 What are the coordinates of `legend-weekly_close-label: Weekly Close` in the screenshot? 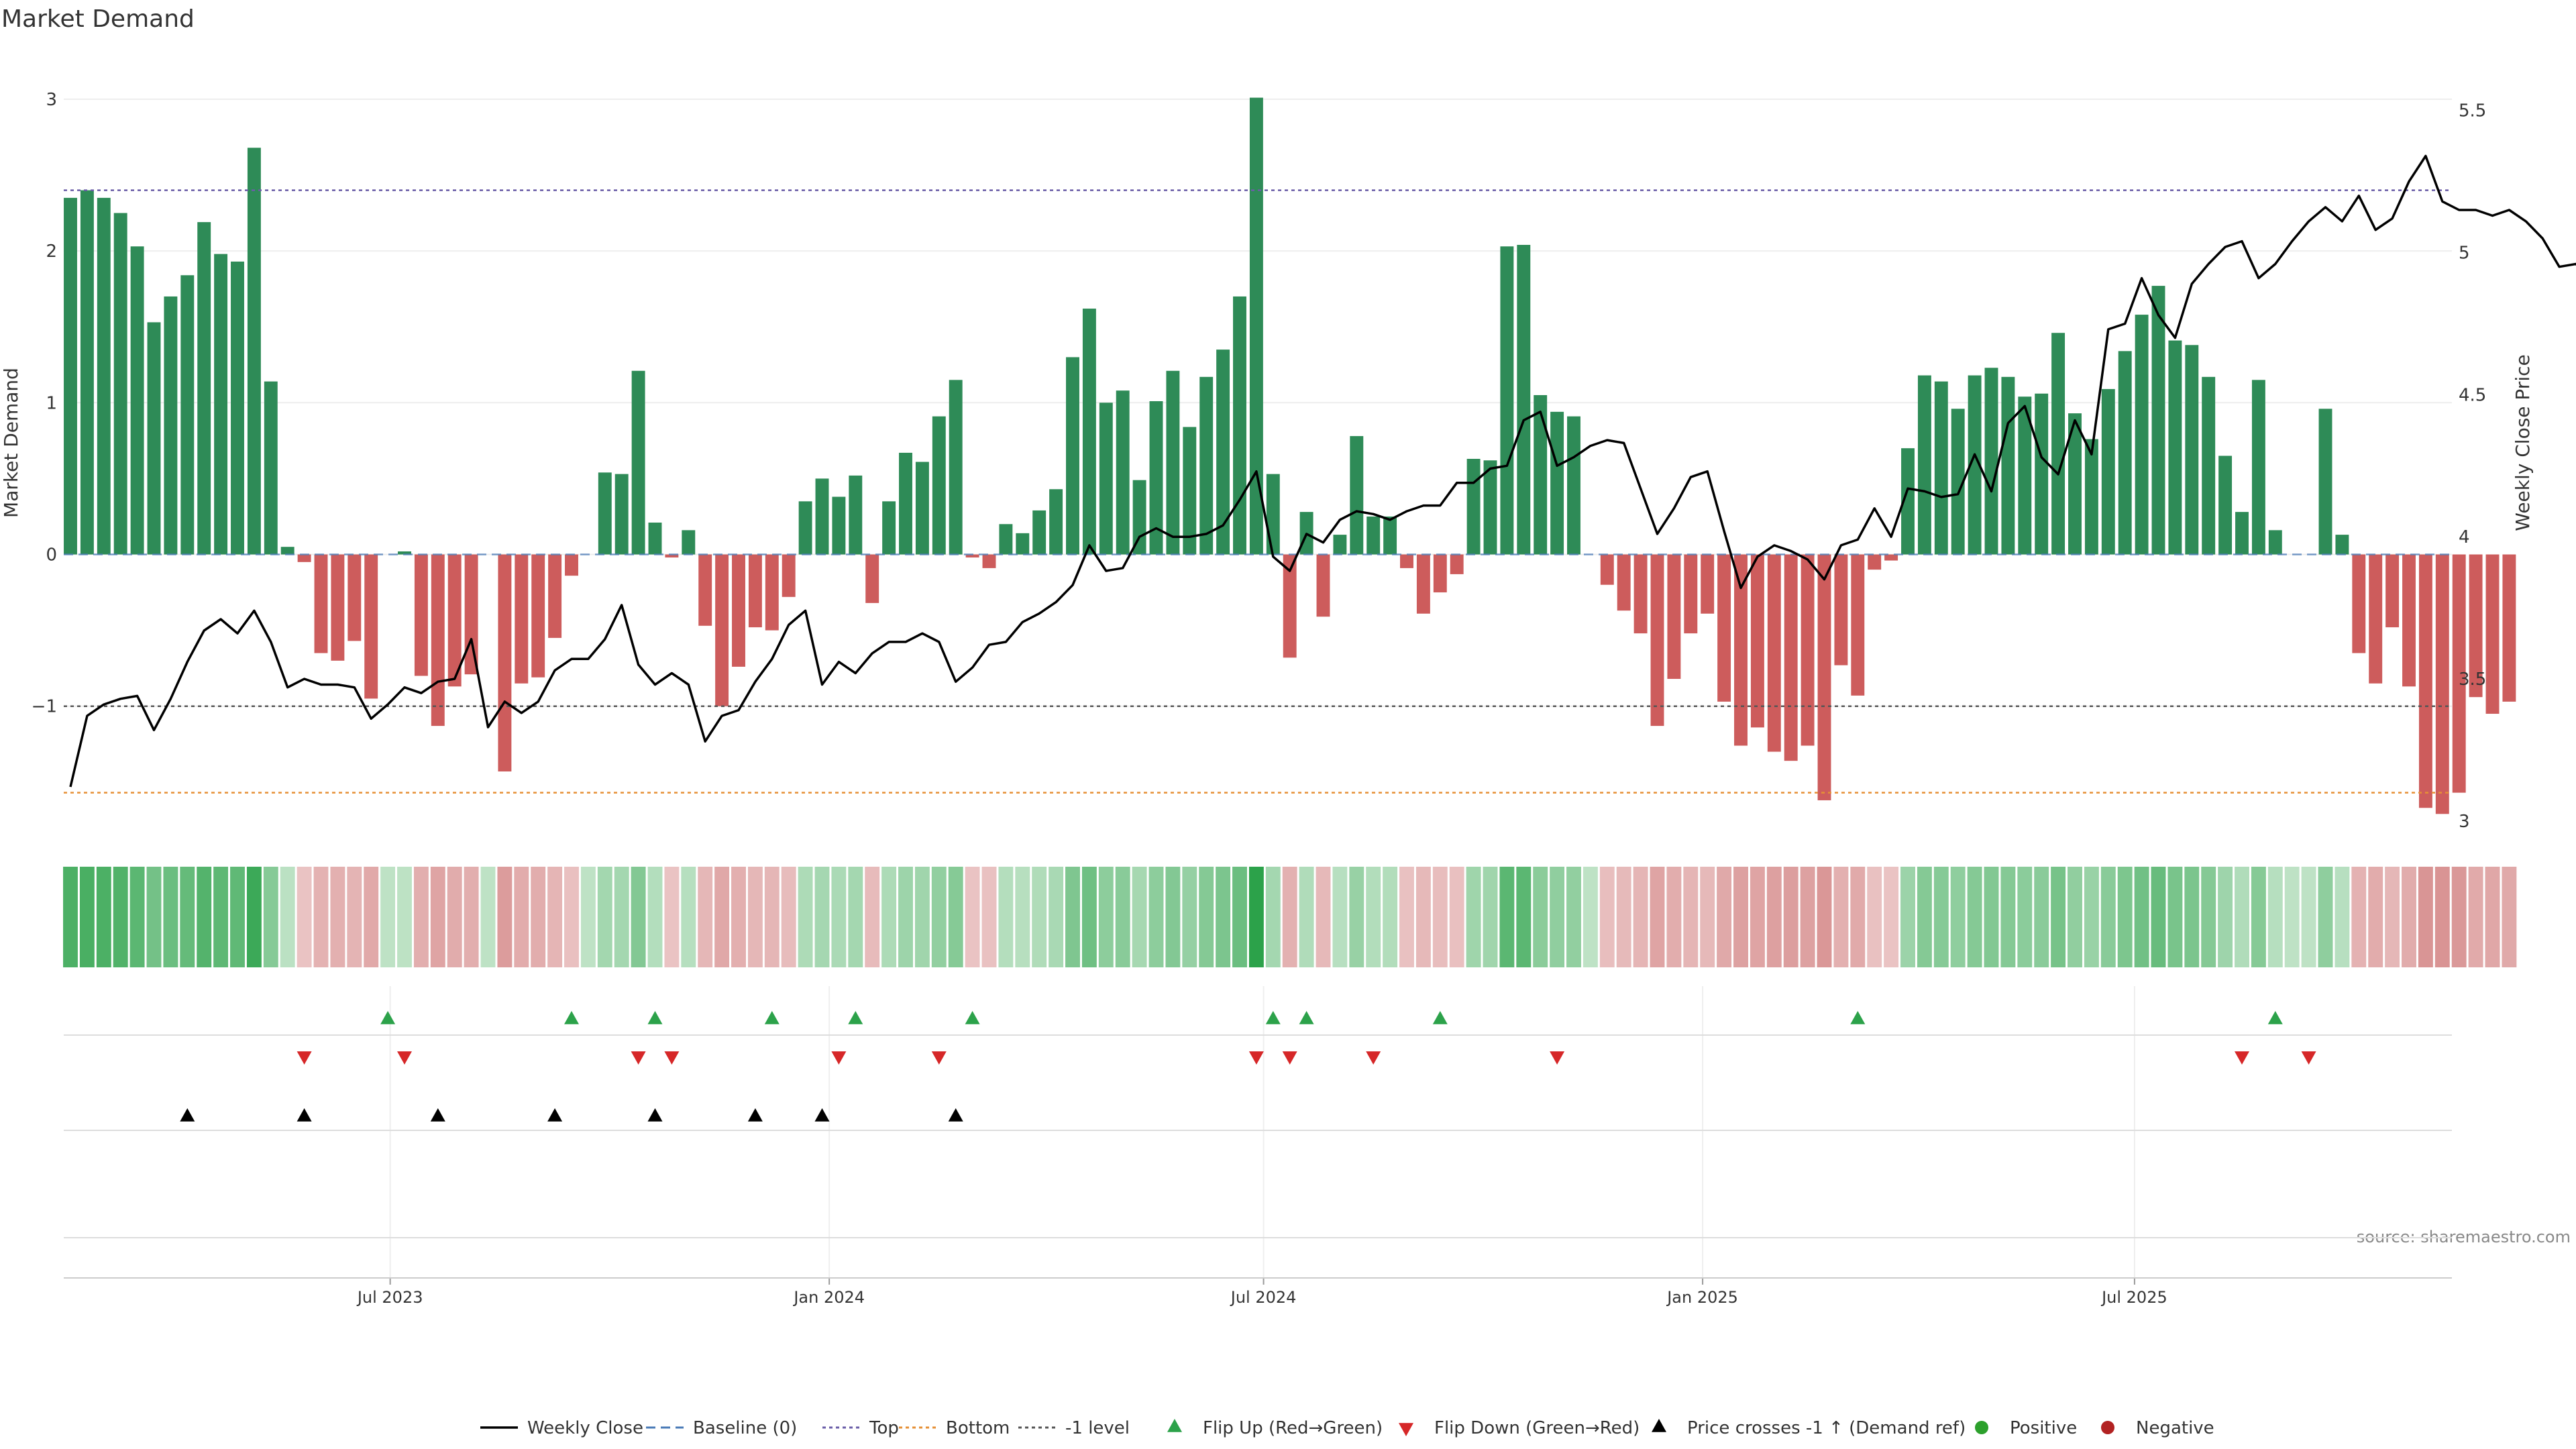 It's located at (585, 1428).